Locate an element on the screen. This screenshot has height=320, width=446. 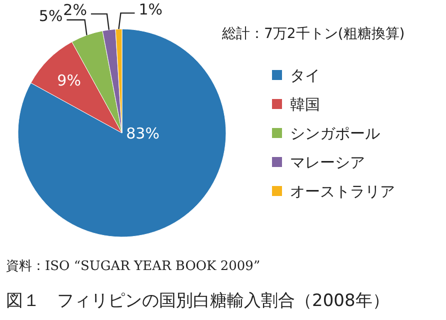
data-label: 9% is located at coordinates (69, 80).